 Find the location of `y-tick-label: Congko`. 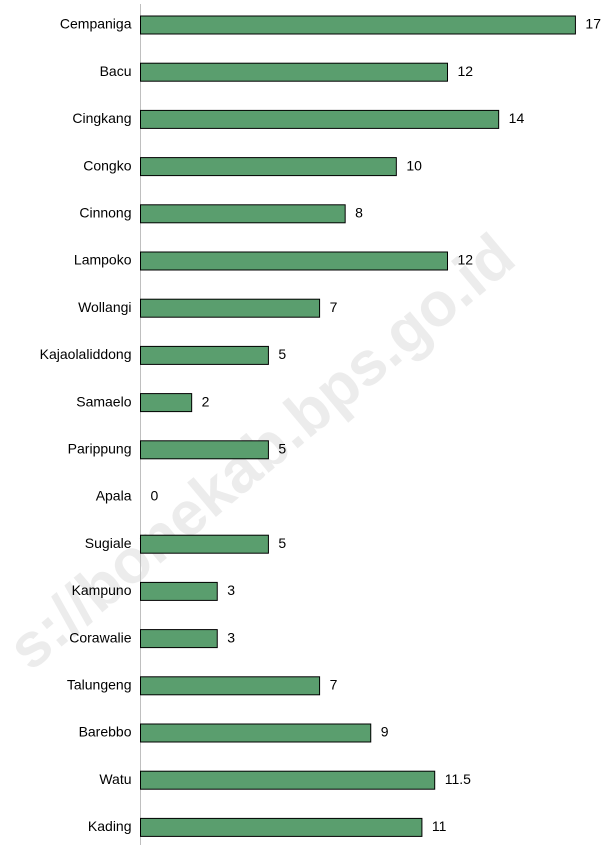

y-tick-label: Congko is located at coordinates (107, 165).